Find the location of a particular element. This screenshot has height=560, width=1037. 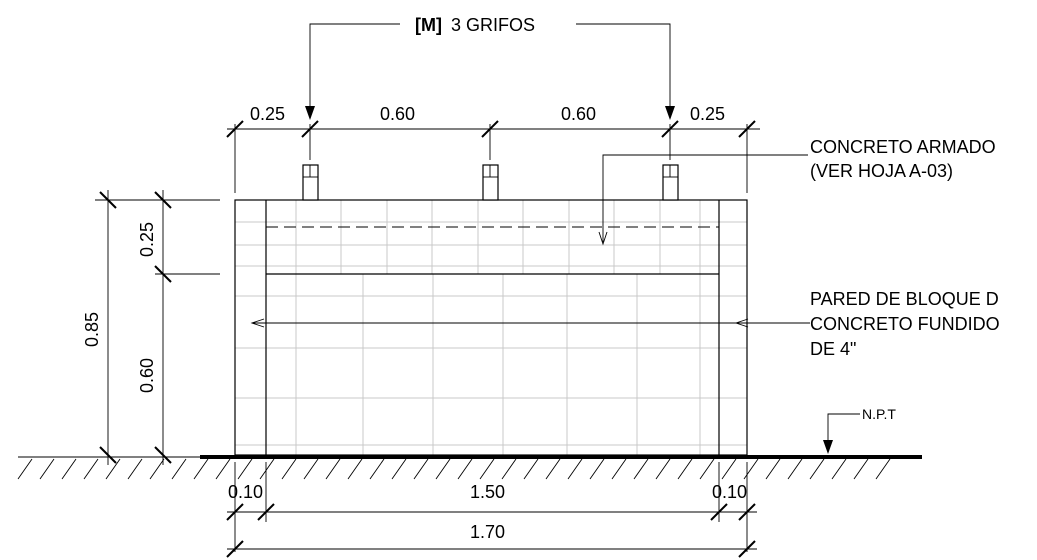

level-leader is located at coordinates (843, 432).